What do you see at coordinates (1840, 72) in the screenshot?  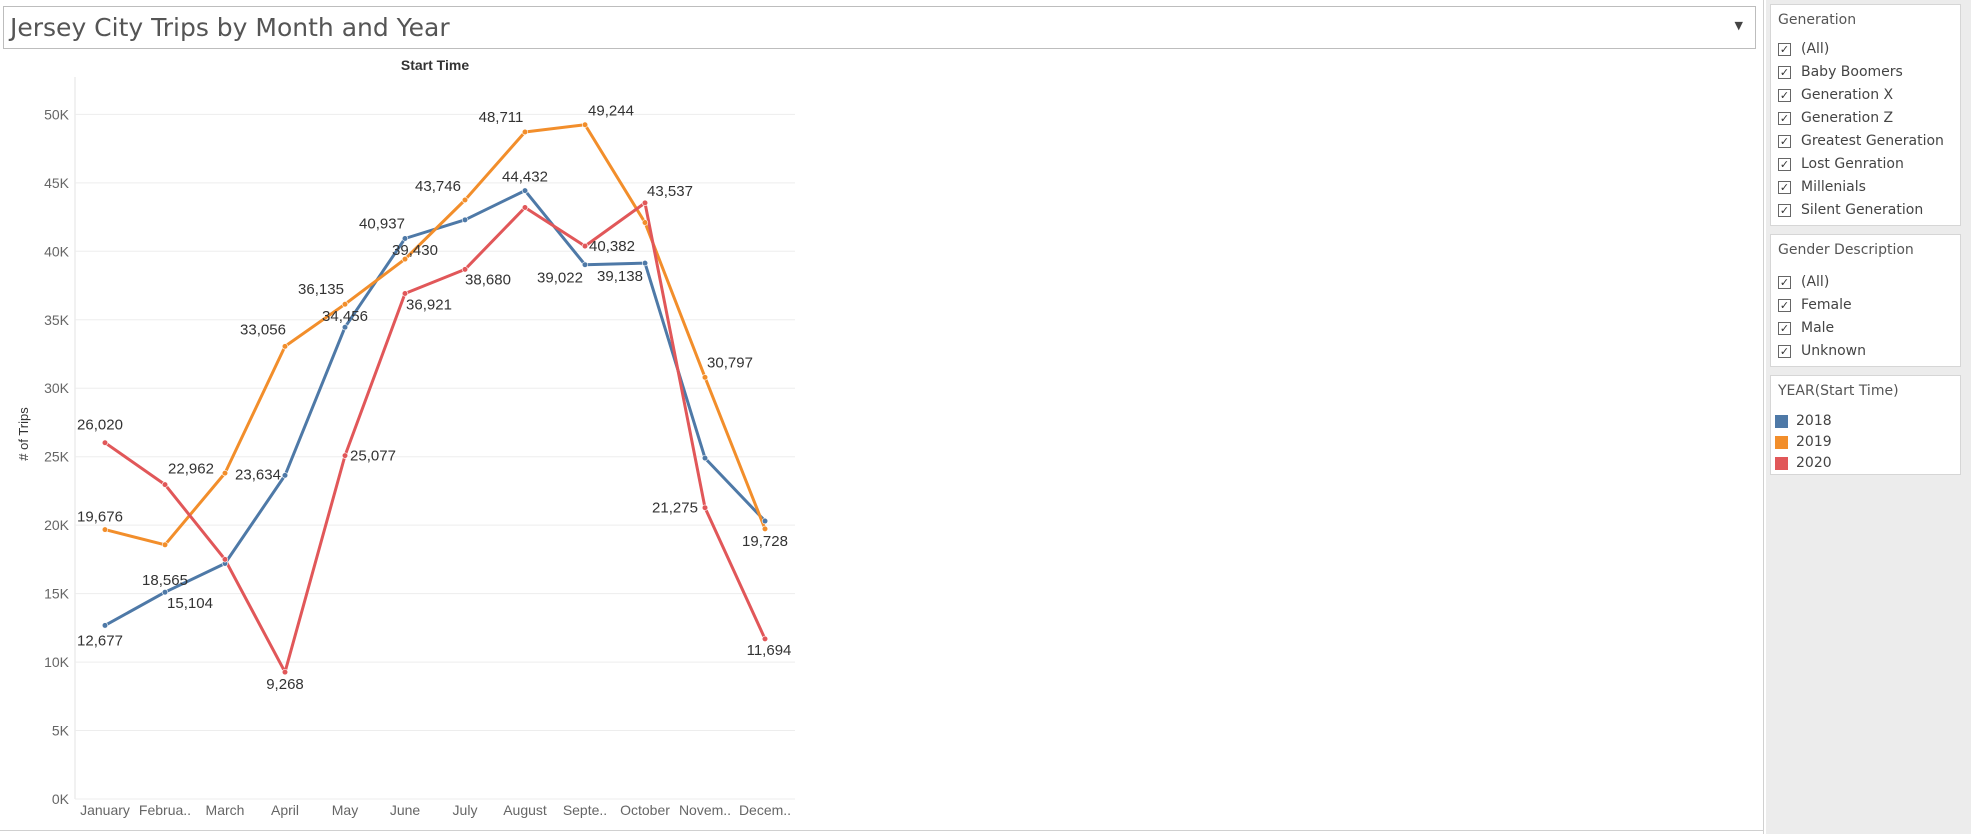 I see `generation-option: ✓ Baby Boomers` at bounding box center [1840, 72].